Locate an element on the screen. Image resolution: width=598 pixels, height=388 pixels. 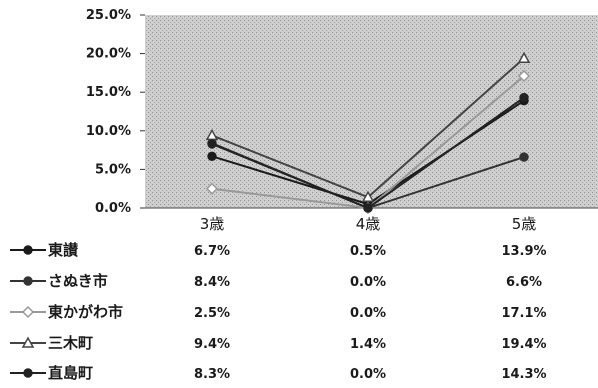
x-tick-label: 5歳 is located at coordinates (524, 224).